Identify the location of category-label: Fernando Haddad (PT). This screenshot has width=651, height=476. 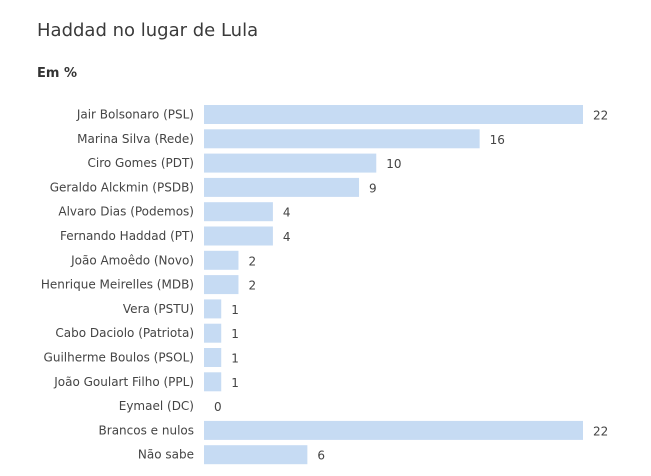
(127, 236).